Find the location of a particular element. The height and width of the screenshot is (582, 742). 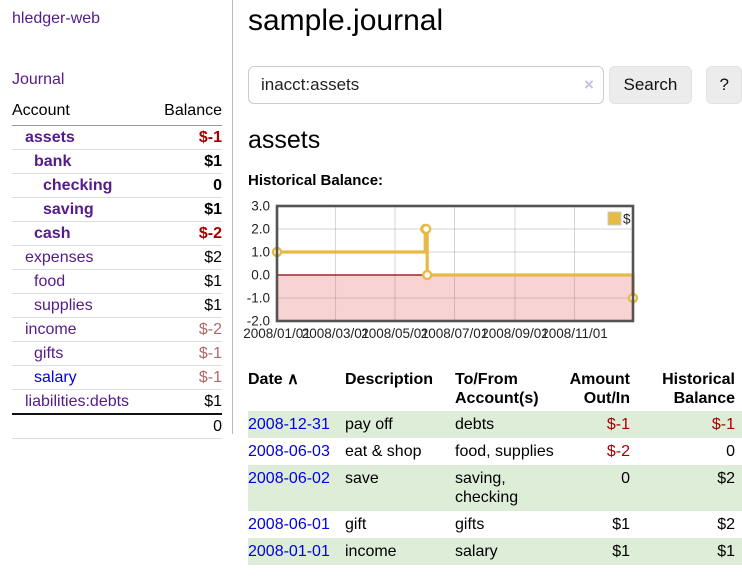

register-row: 2008-06-01 gift gifts $1 $2 is located at coordinates (495, 524).